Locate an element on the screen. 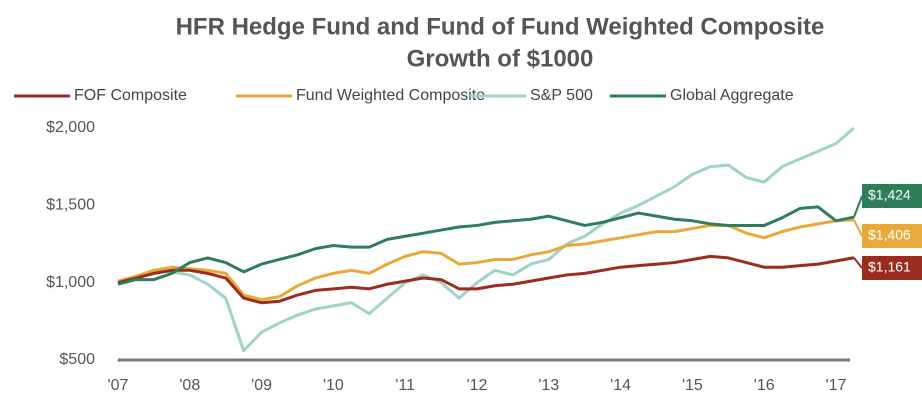 The width and height of the screenshot is (922, 404). end-label: $1,424 is located at coordinates (889, 195).